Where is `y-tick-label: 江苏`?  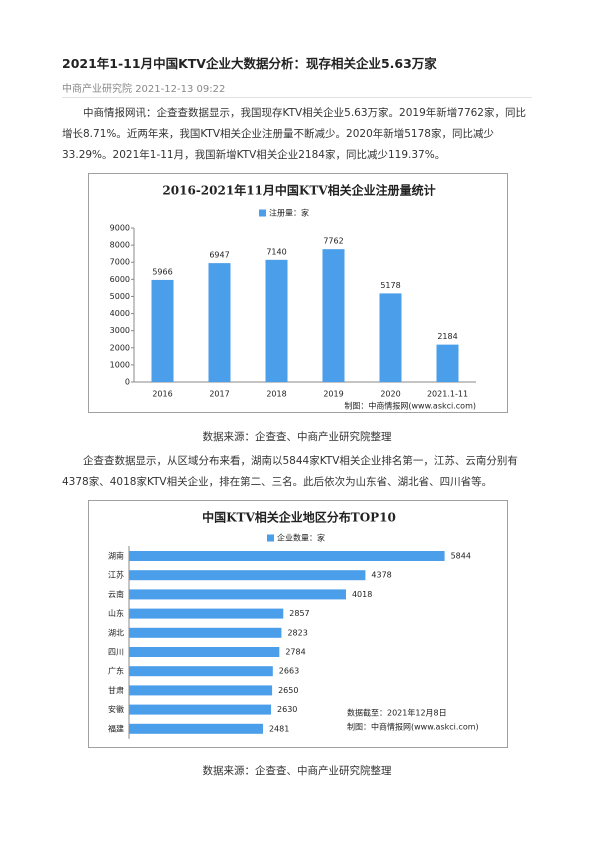
y-tick-label: 江苏 is located at coordinates (116, 575).